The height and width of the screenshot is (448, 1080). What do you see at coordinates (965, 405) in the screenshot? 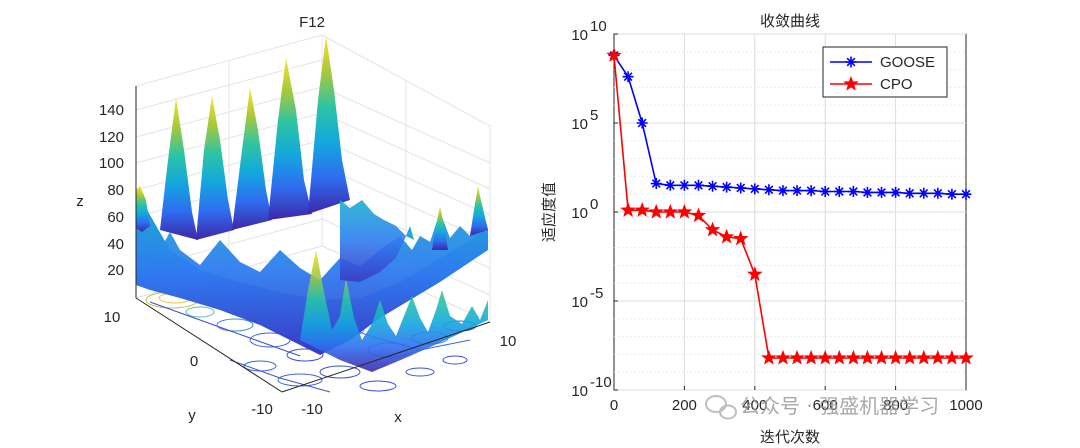
I see `x-tick-label: 1000` at bounding box center [965, 405].